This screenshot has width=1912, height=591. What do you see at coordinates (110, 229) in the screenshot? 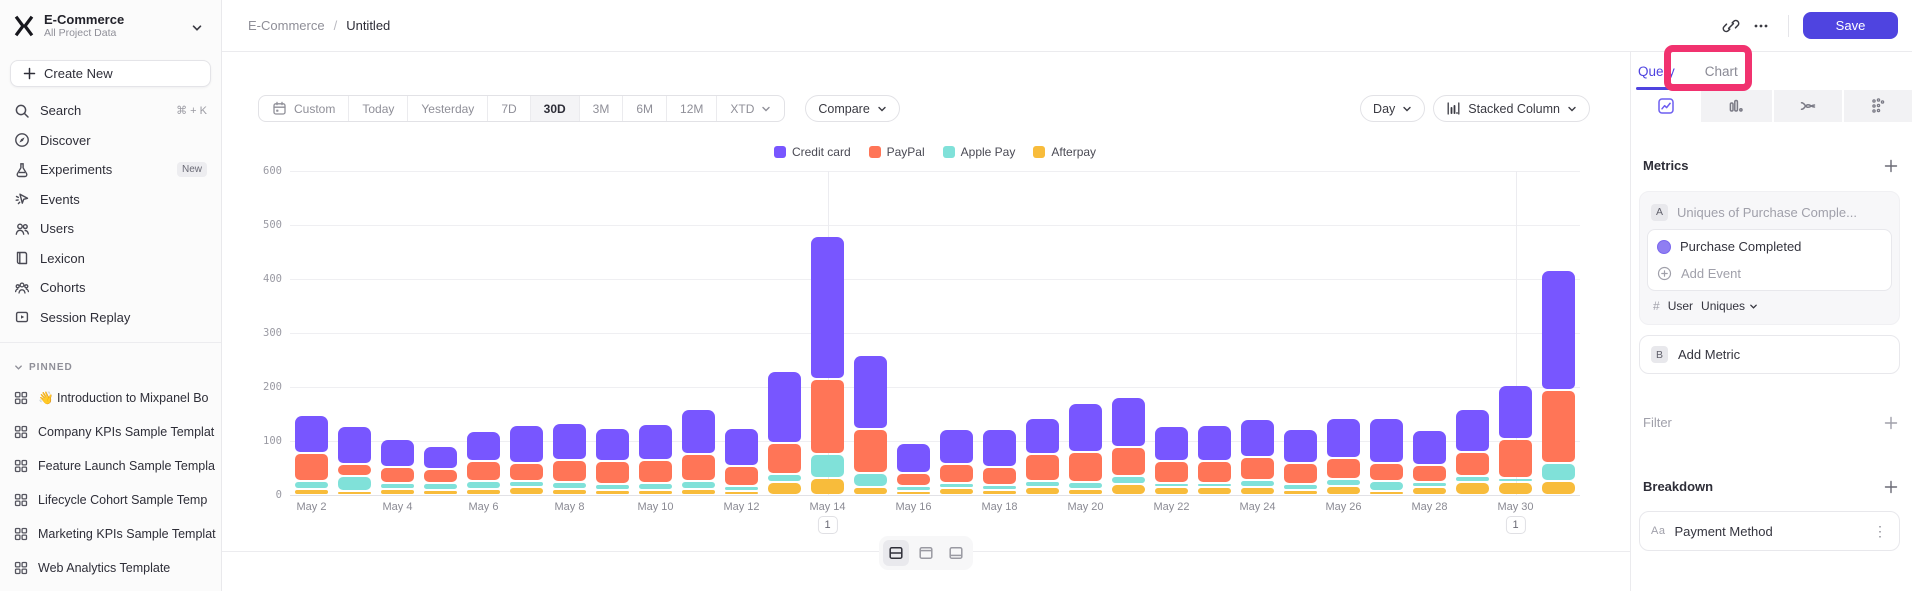
I see `sidebar-item-users: Users` at bounding box center [110, 229].